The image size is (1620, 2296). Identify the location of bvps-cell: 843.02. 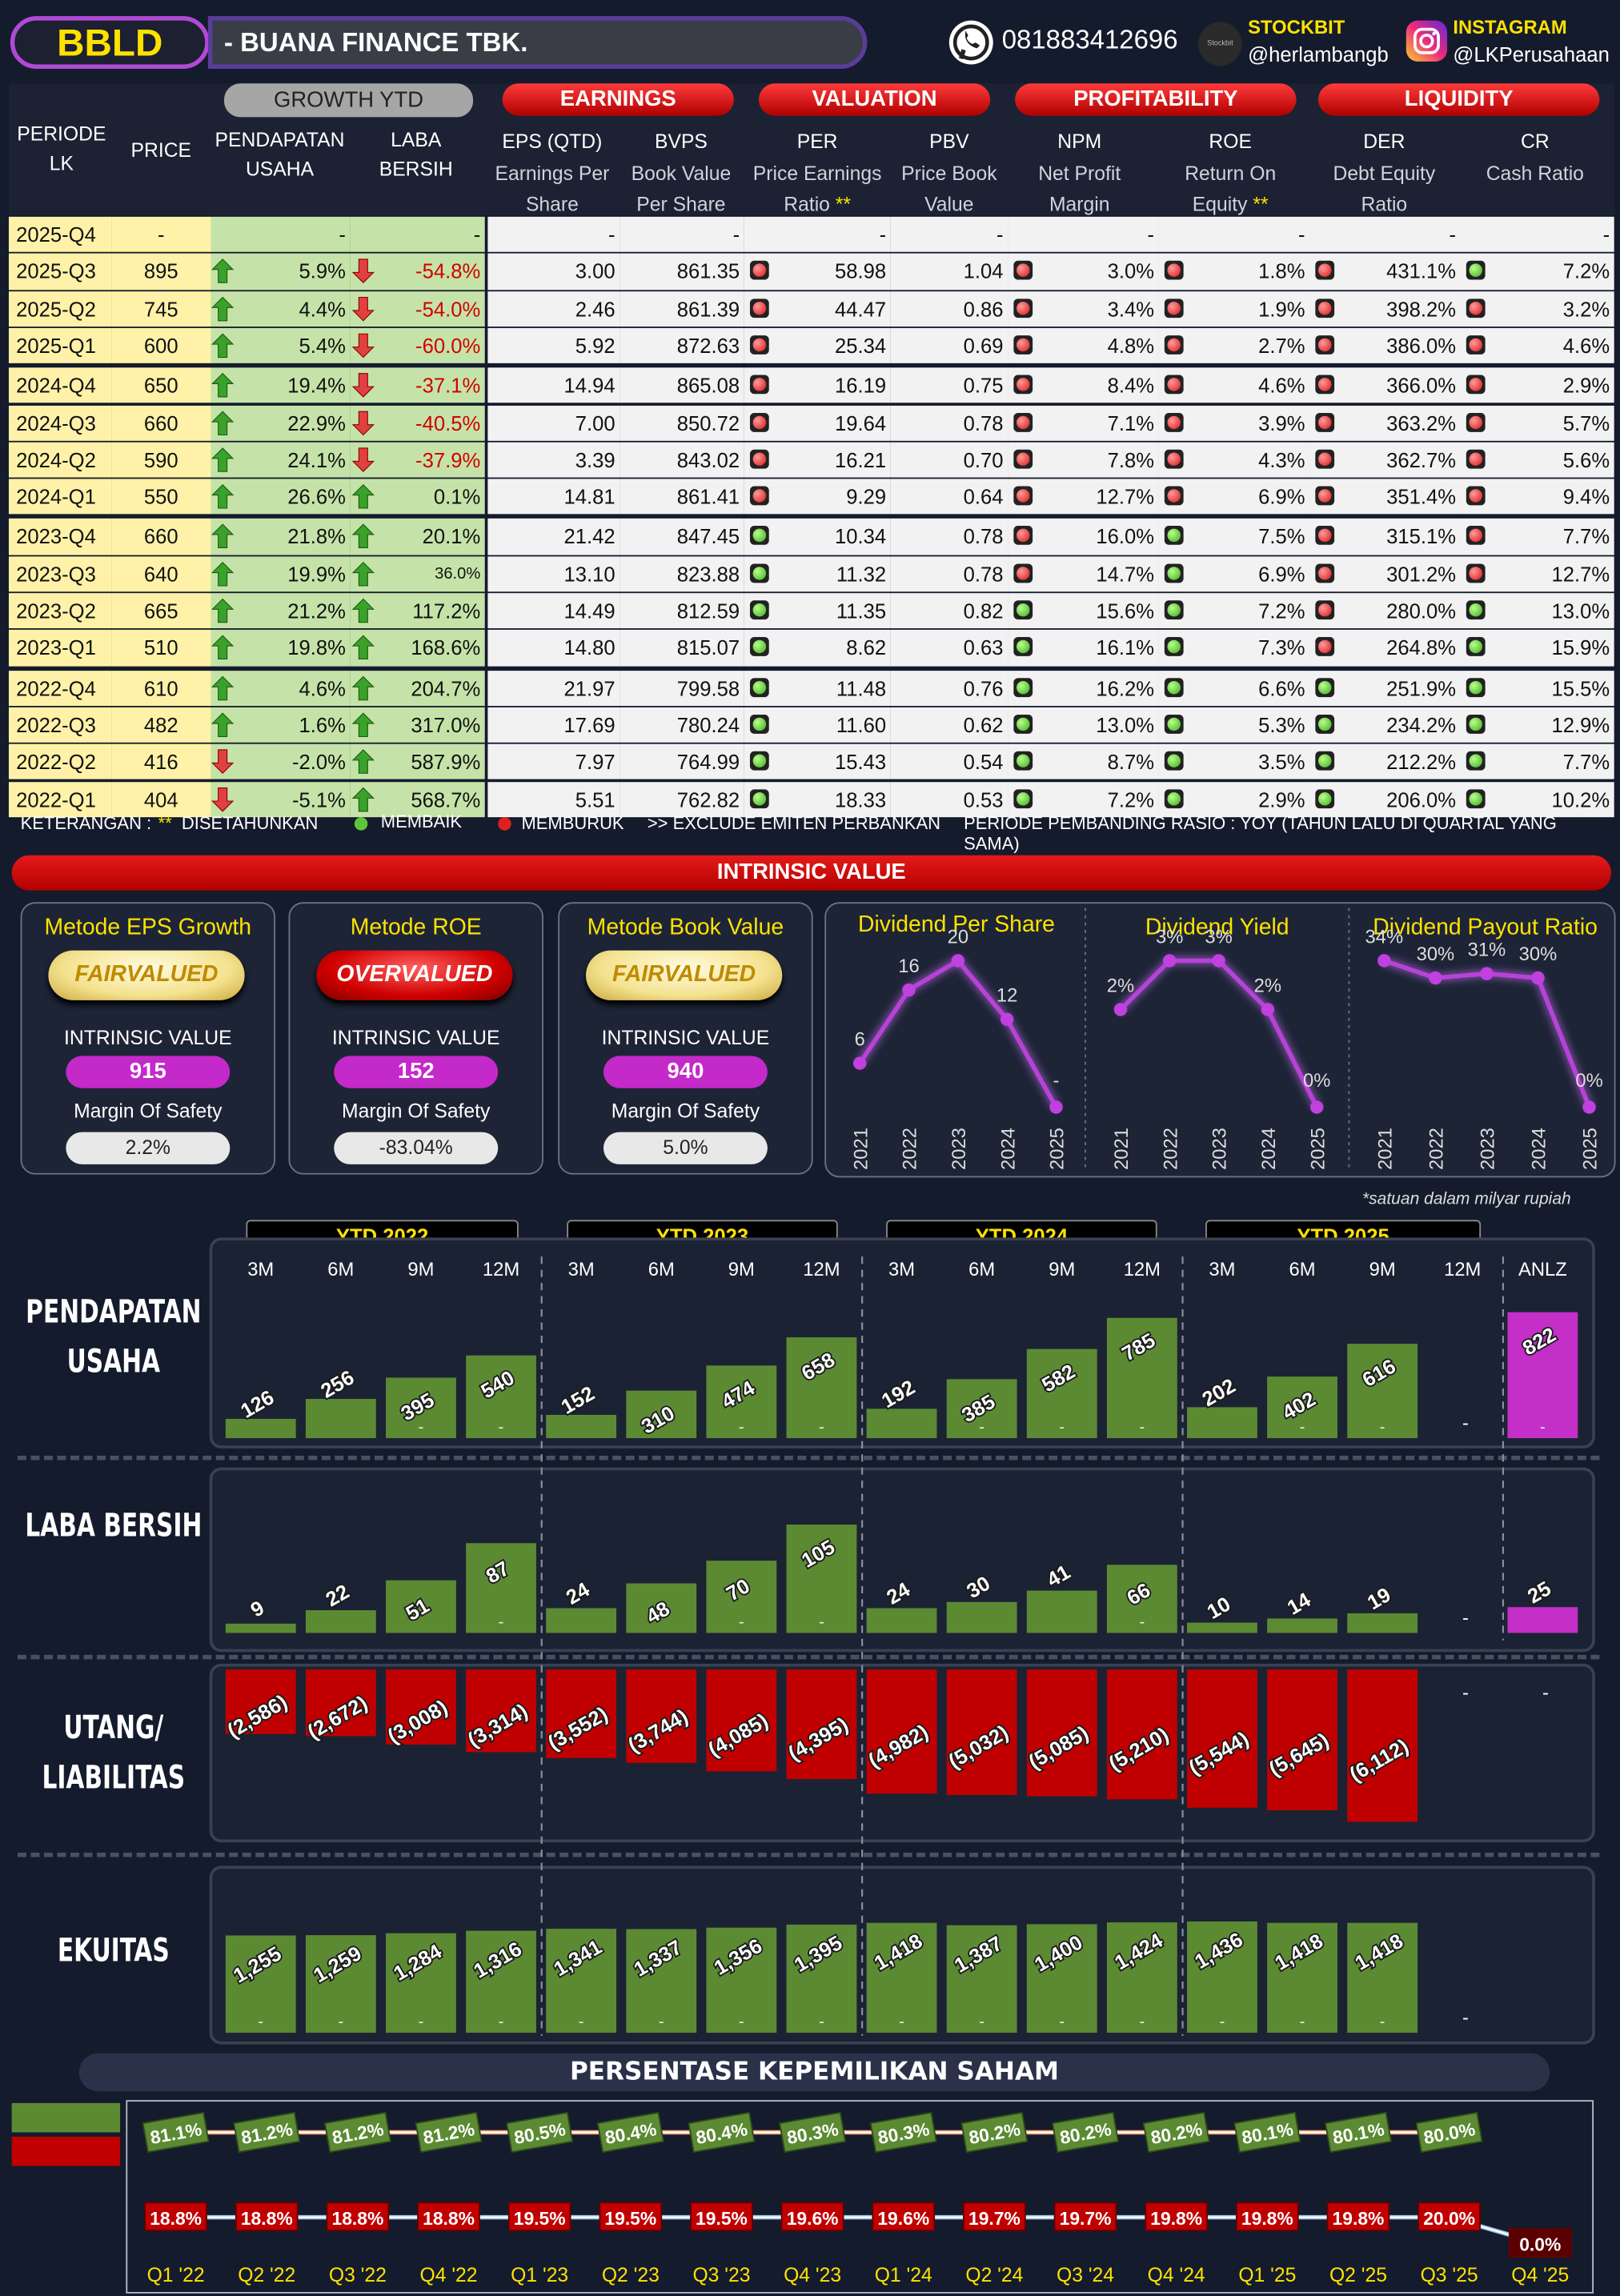
(682, 460).